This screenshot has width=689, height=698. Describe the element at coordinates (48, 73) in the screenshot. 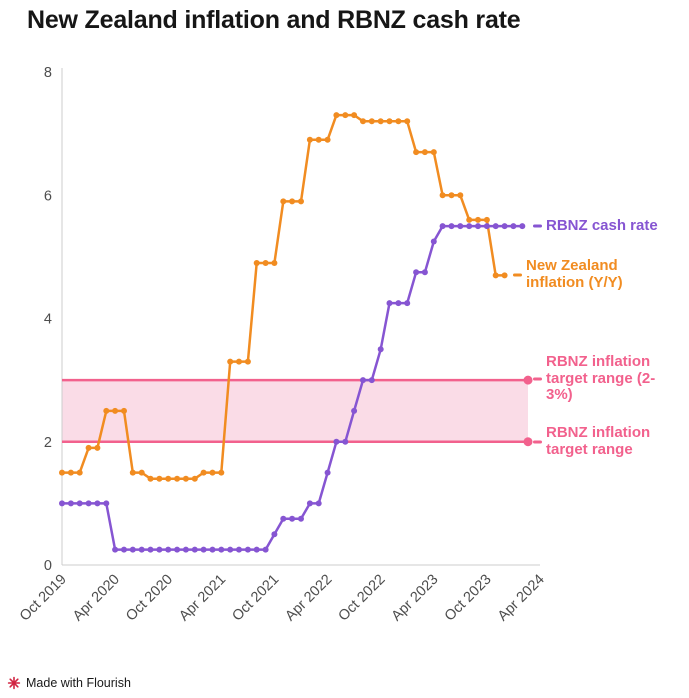

I see `y-tick-label: 8` at that location.